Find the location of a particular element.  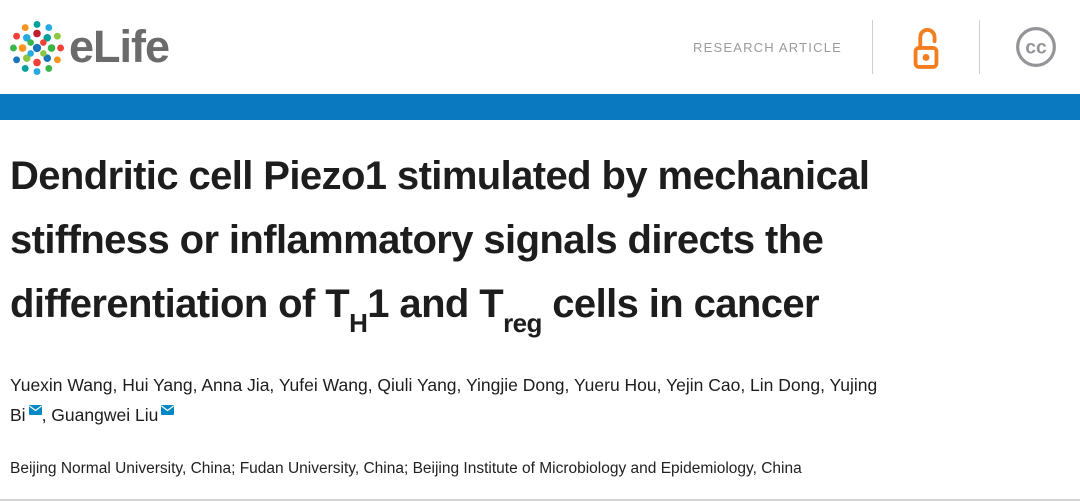

brand-blue-band is located at coordinates (540, 107).